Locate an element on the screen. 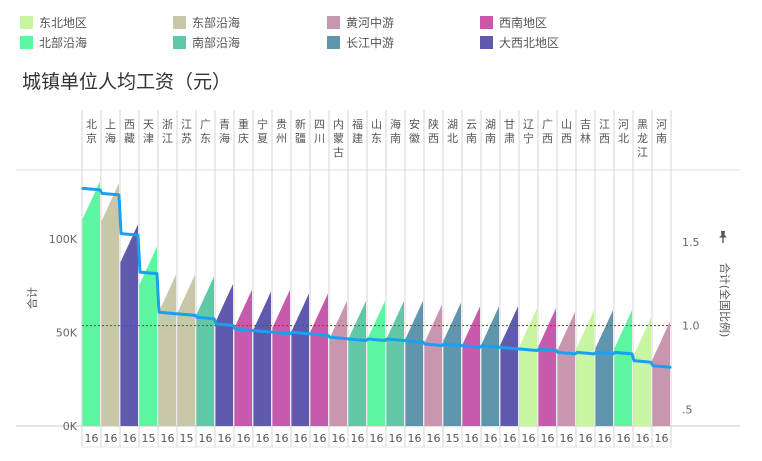 This screenshot has width=762, height=461. province-label: 黑龙江 is located at coordinates (642, 138).